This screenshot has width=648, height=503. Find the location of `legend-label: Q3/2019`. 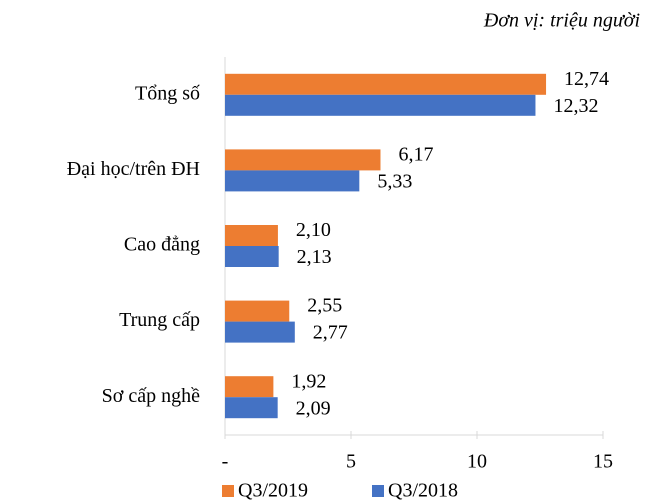

legend-label: Q3/2019 is located at coordinates (273, 491).